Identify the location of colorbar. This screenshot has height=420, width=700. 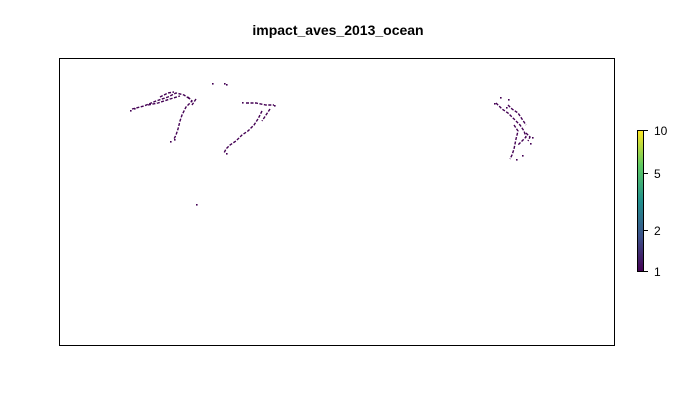
(640, 201).